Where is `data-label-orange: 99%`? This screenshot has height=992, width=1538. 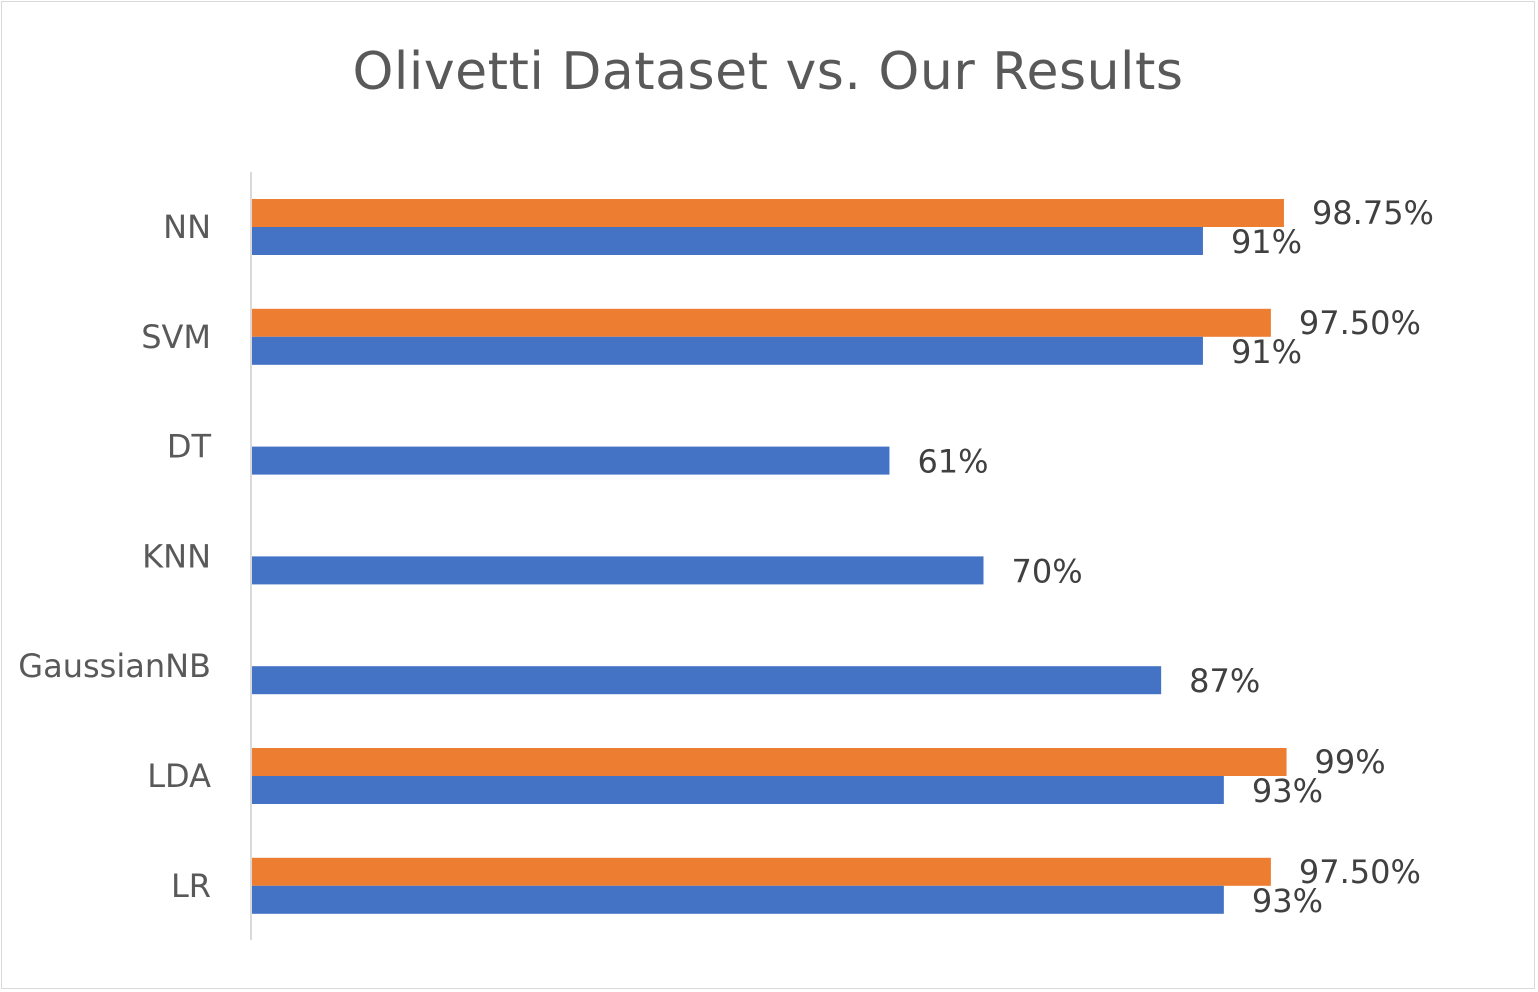
data-label-orange: 99% is located at coordinates (1350, 762).